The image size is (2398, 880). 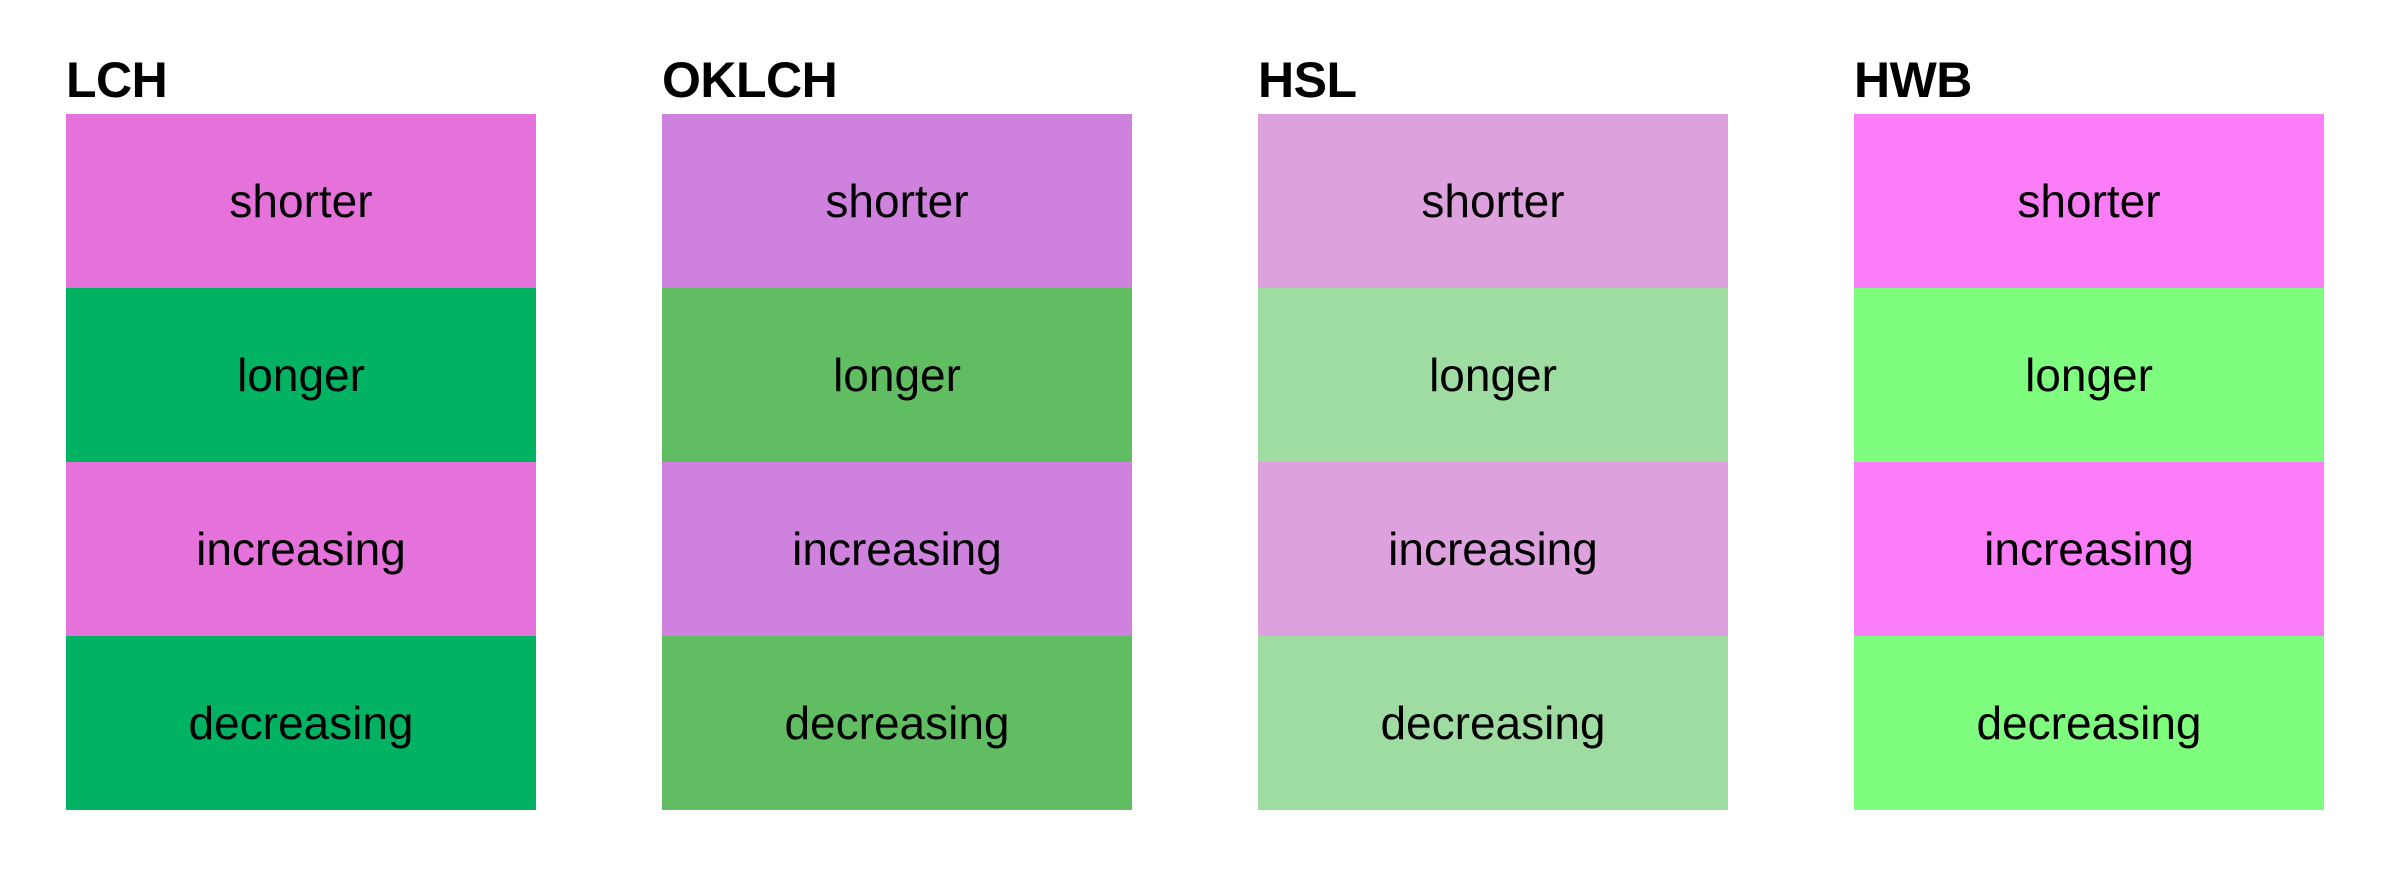 I want to click on swatch-hsl-increasing: increasing, so click(x=1493, y=549).